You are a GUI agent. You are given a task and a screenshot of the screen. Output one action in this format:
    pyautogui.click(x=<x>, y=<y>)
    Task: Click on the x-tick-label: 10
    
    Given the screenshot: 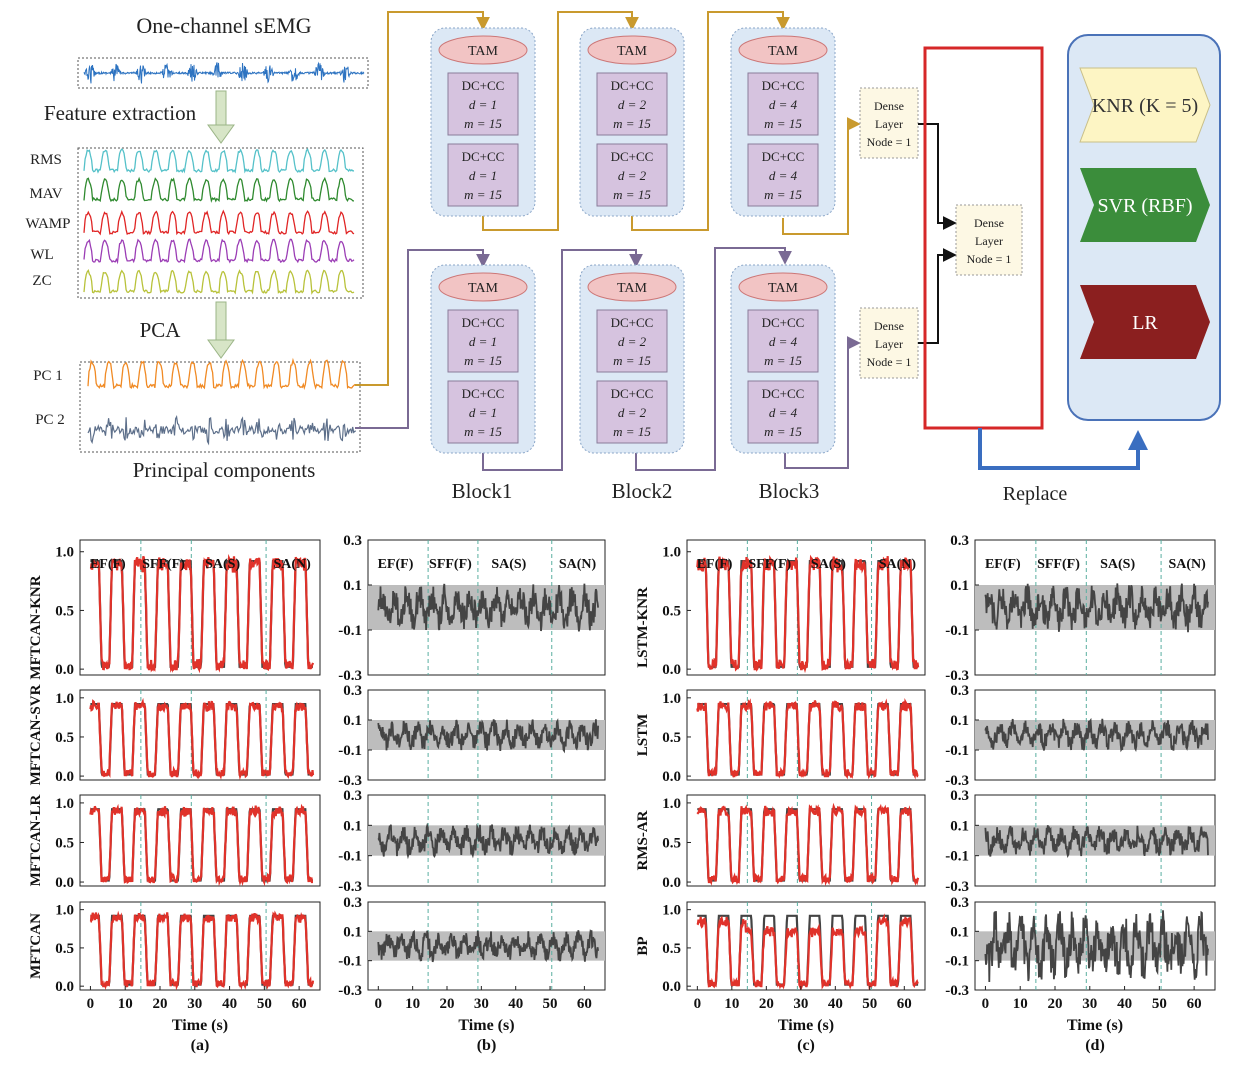 What is the action you would take?
    pyautogui.click(x=731, y=1004)
    